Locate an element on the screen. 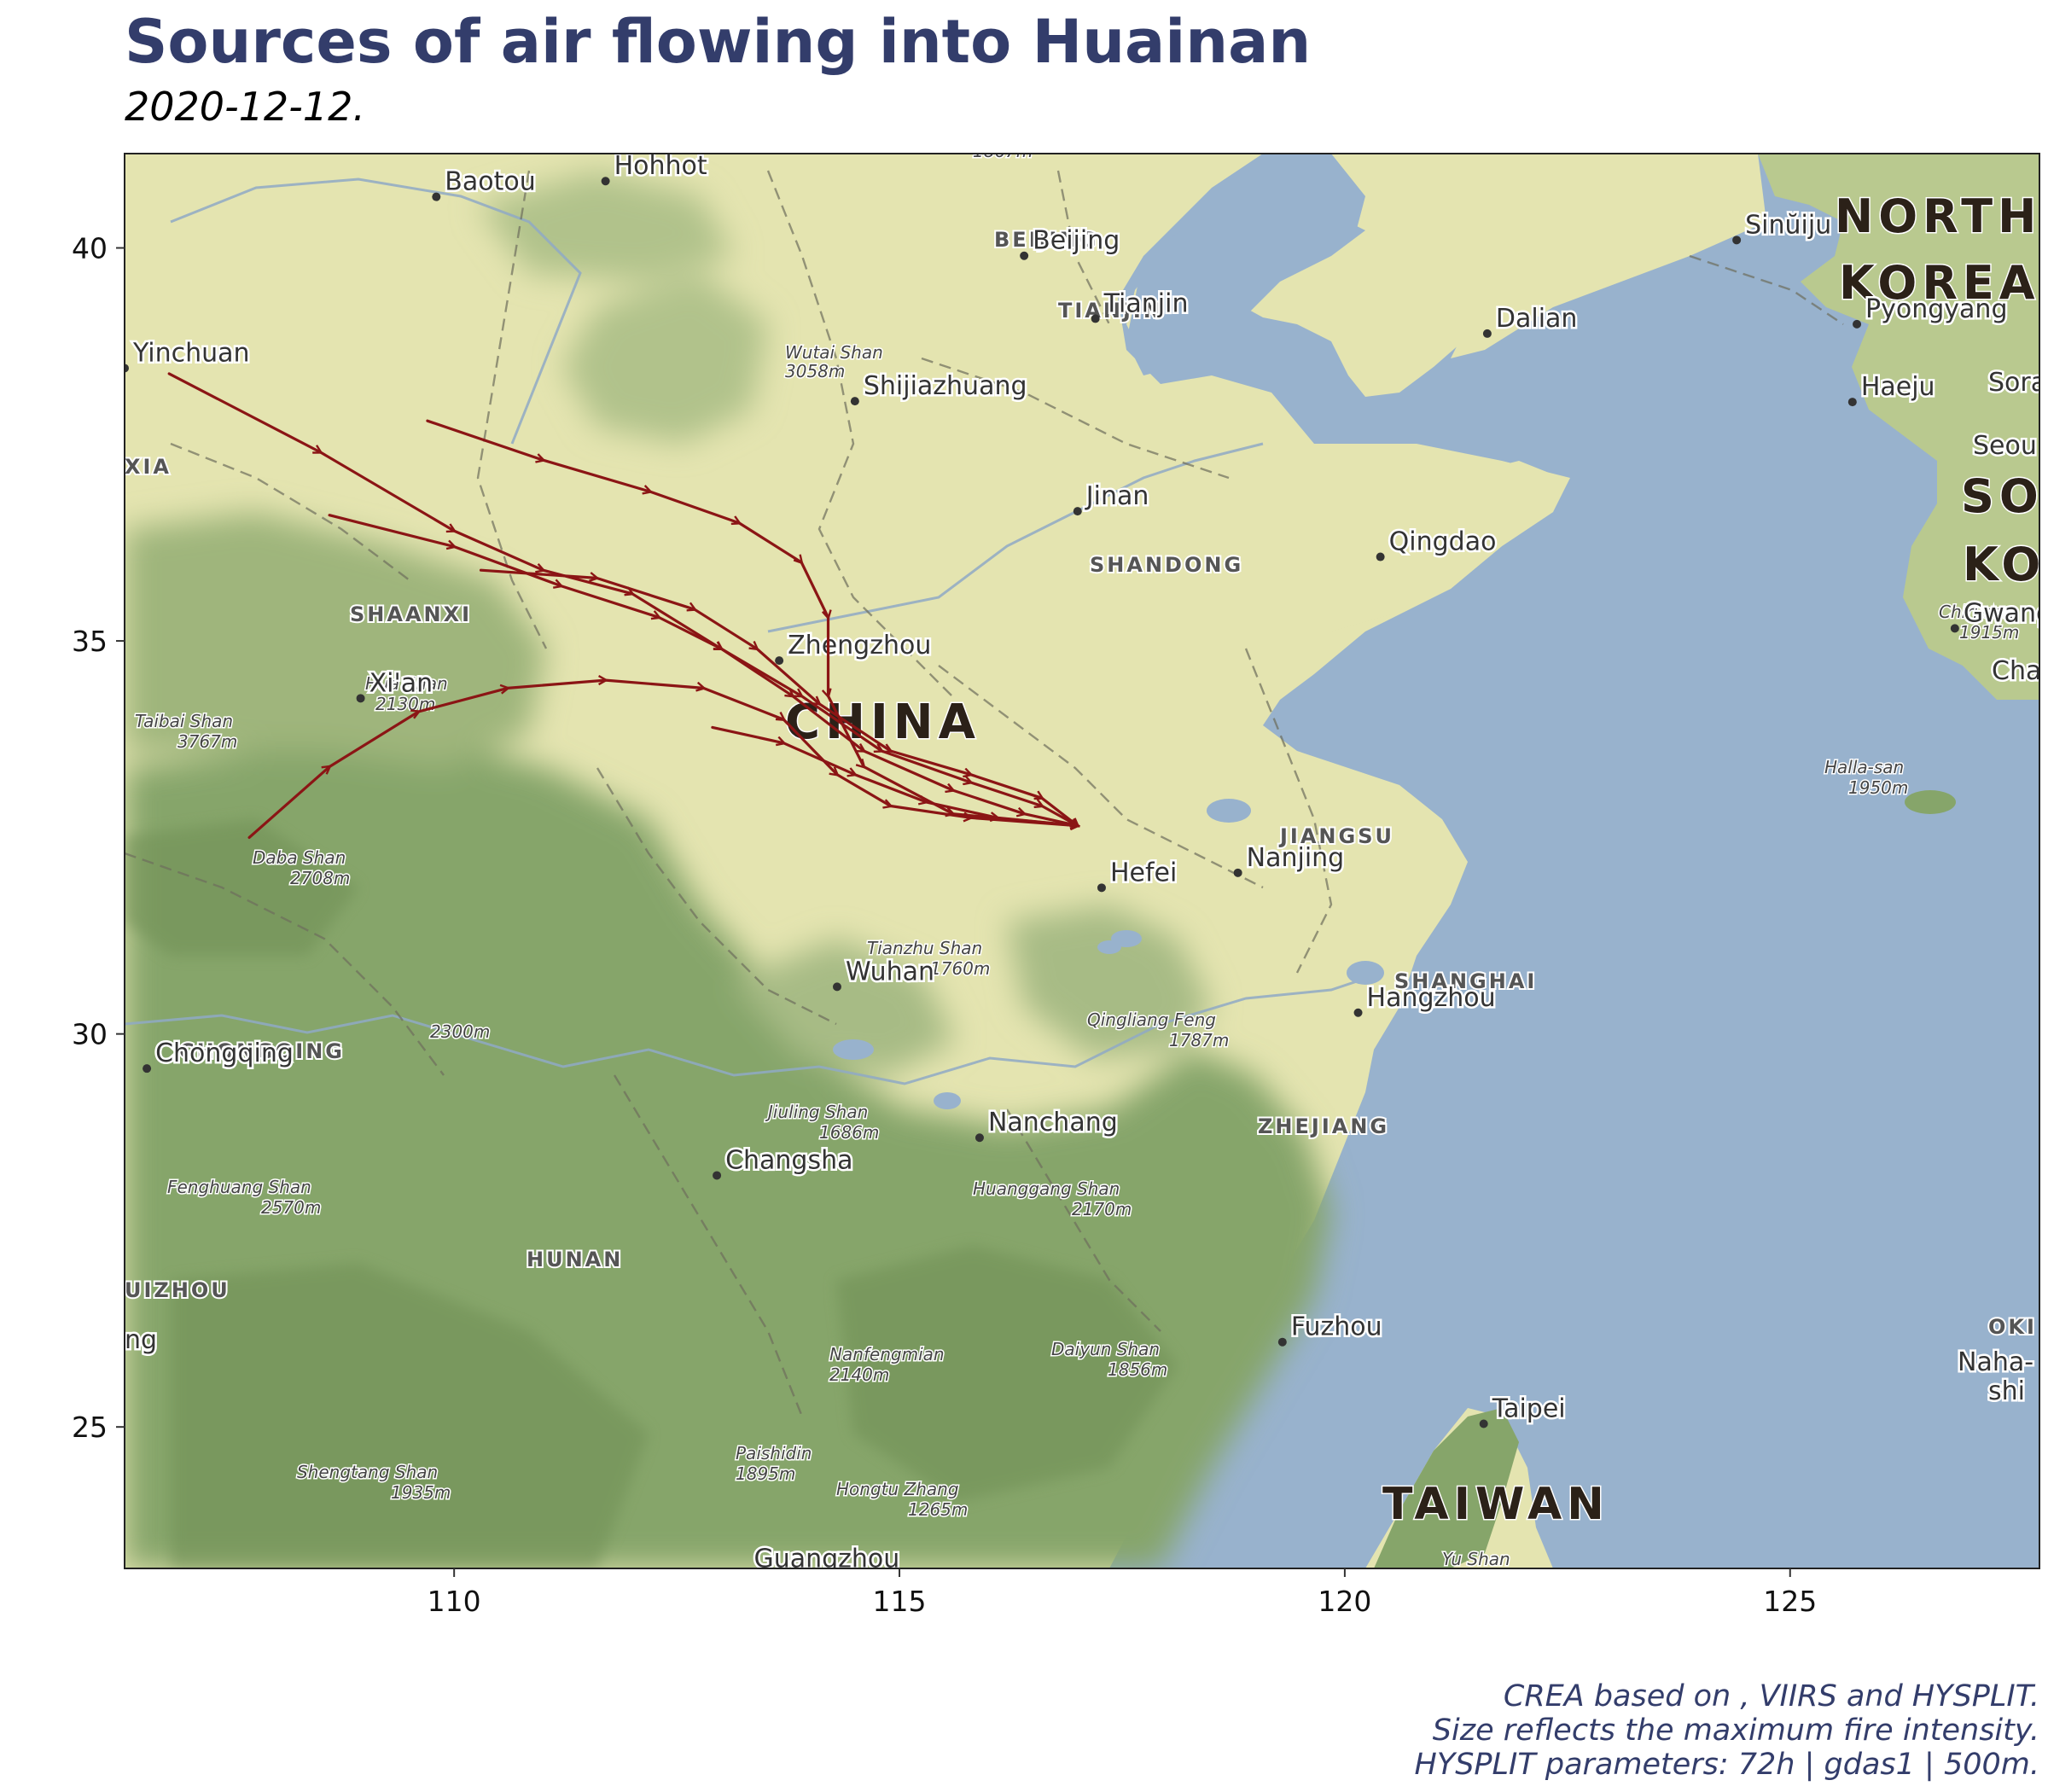 This screenshot has width=2048, height=1792. city-dot-chongqing is located at coordinates (147, 1068).